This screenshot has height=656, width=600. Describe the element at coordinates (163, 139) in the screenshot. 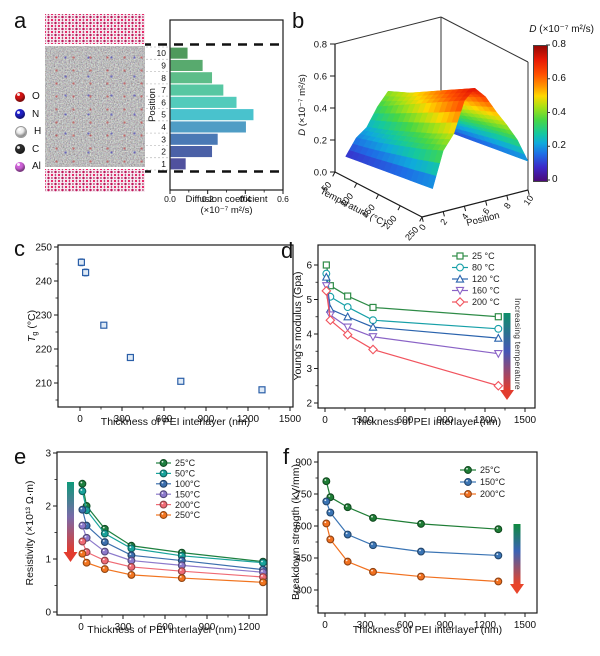

I see `position-tick-label: 3` at that location.